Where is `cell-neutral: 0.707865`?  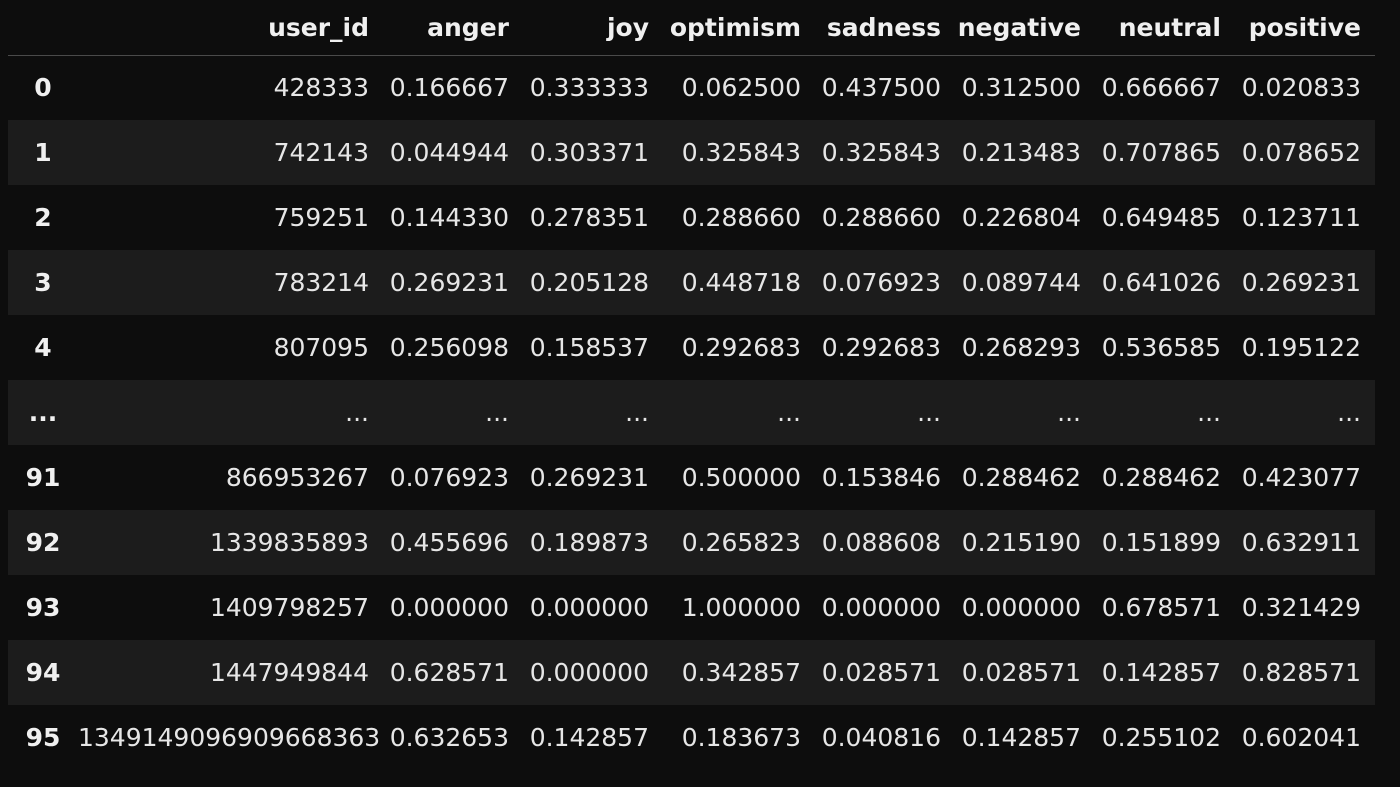
cell-neutral: 0.707865 is located at coordinates (1161, 152).